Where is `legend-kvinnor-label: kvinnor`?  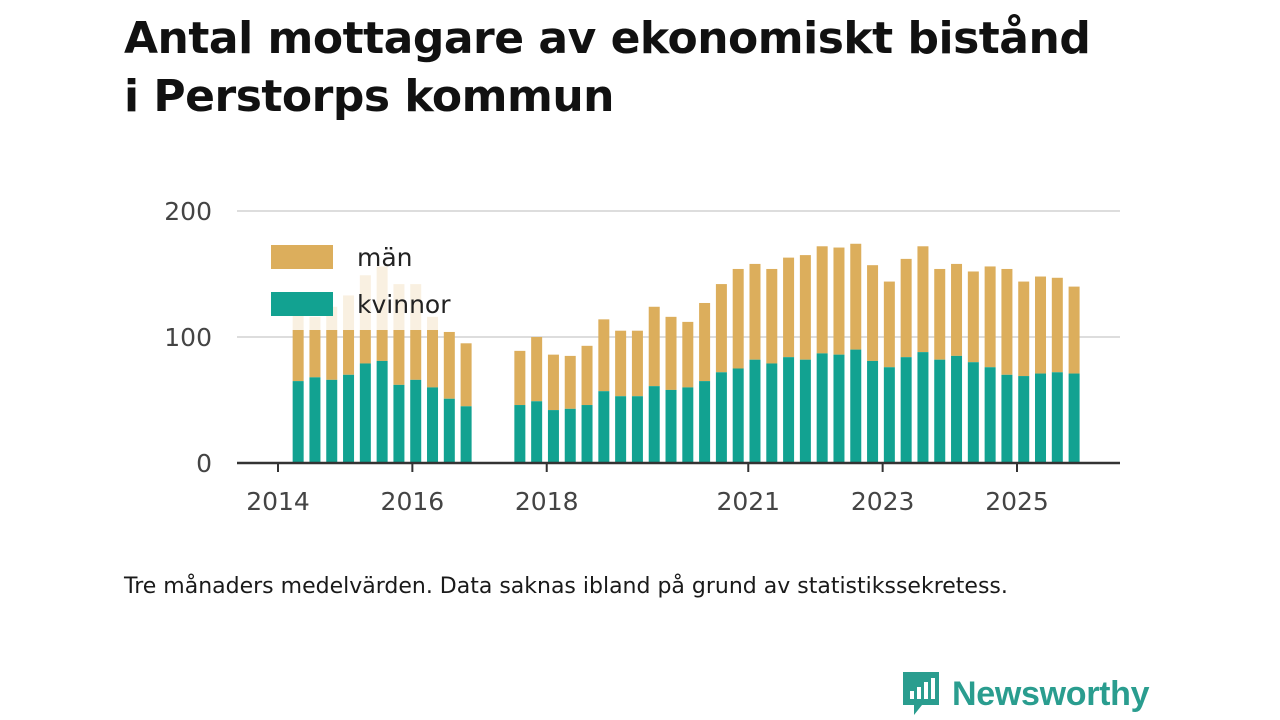
legend-kvinnor-label: kvinnor is located at coordinates (404, 304).